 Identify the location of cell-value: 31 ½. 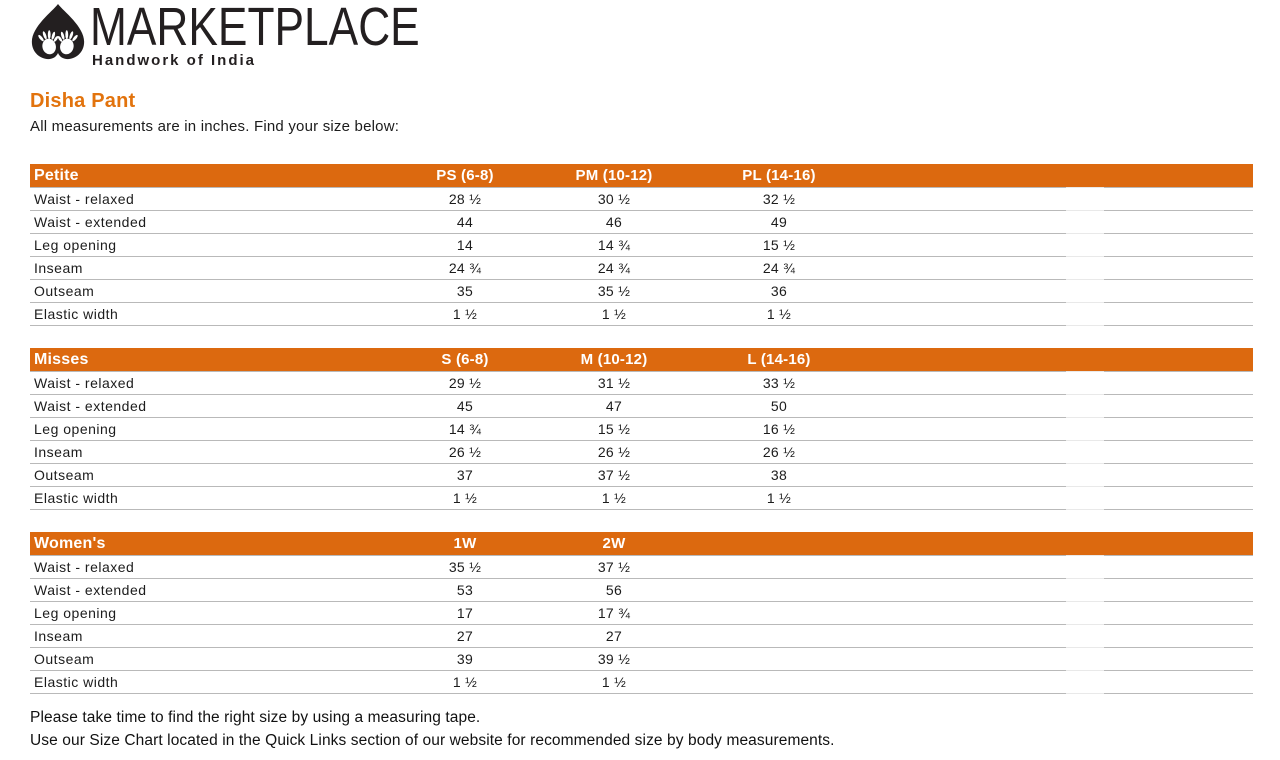
(614, 382).